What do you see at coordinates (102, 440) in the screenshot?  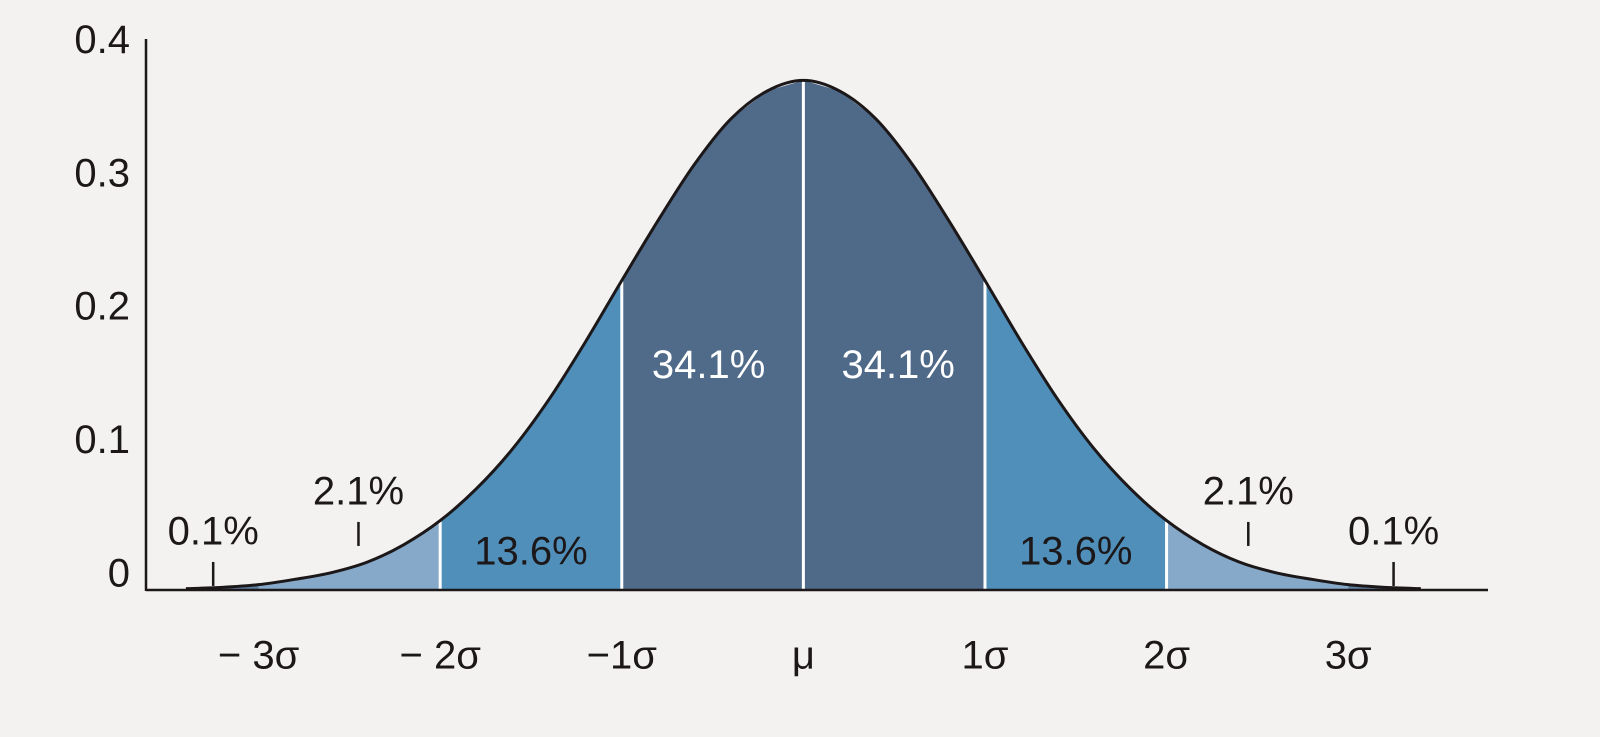 I see `y-tick-label: 0.1` at bounding box center [102, 440].